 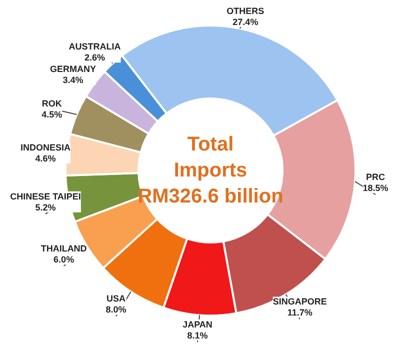 I want to click on slice-label: AUSTRALIA, so click(x=95, y=47).